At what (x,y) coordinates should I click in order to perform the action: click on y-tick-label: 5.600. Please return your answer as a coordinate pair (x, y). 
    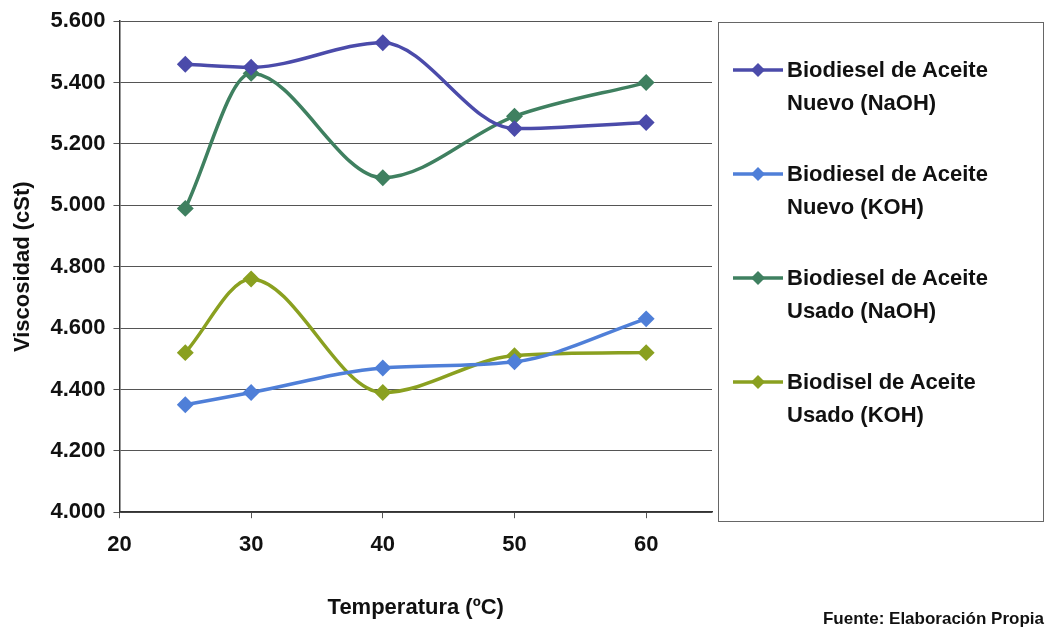
    Looking at the image, I should click on (78, 20).